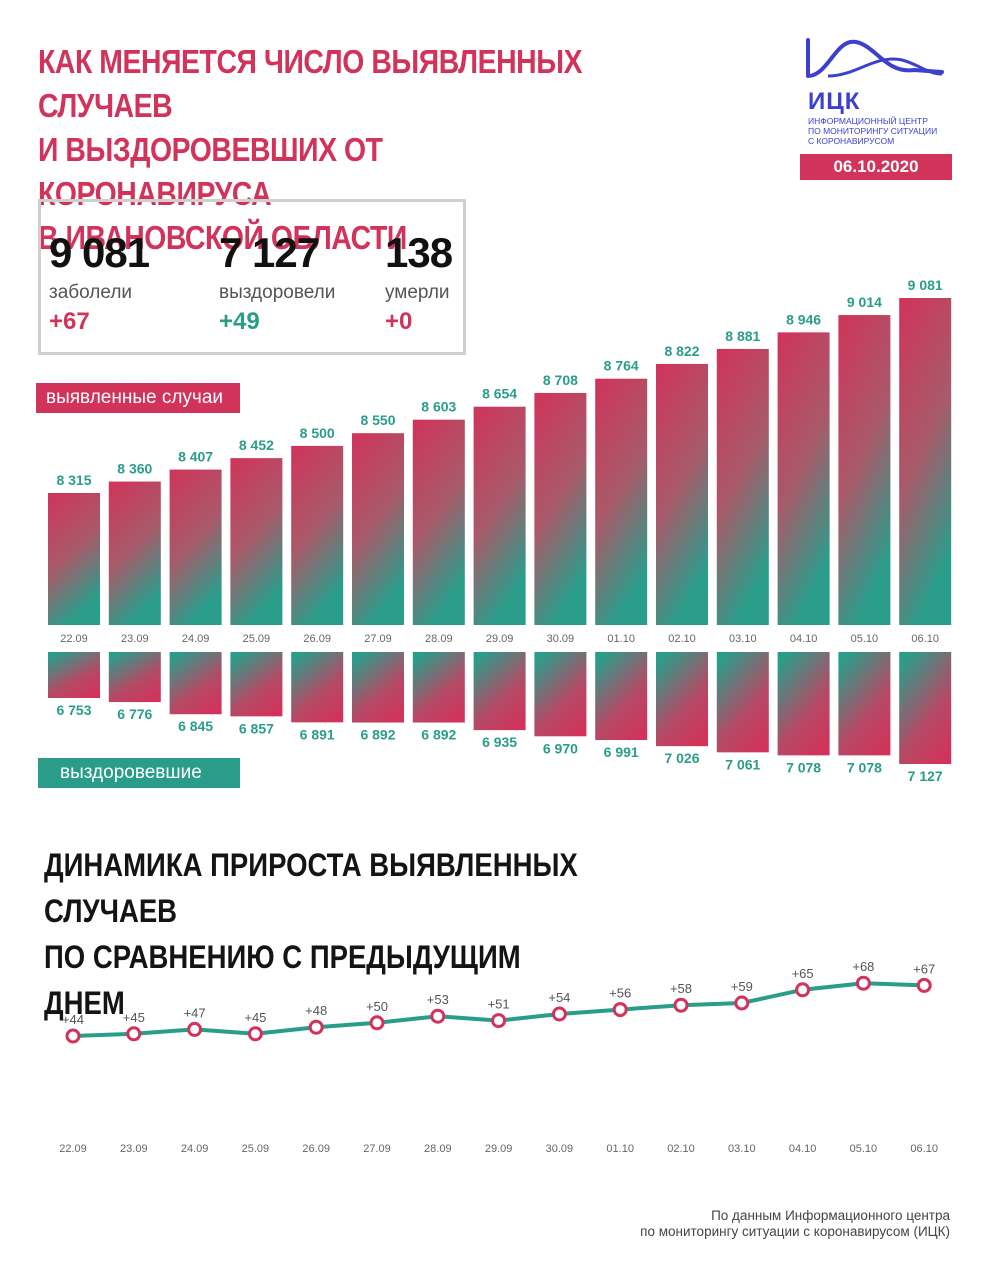 The width and height of the screenshot is (992, 1280). Describe the element at coordinates (803, 767) in the screenshot. I see `recovered-bar-label: 7 078` at that location.